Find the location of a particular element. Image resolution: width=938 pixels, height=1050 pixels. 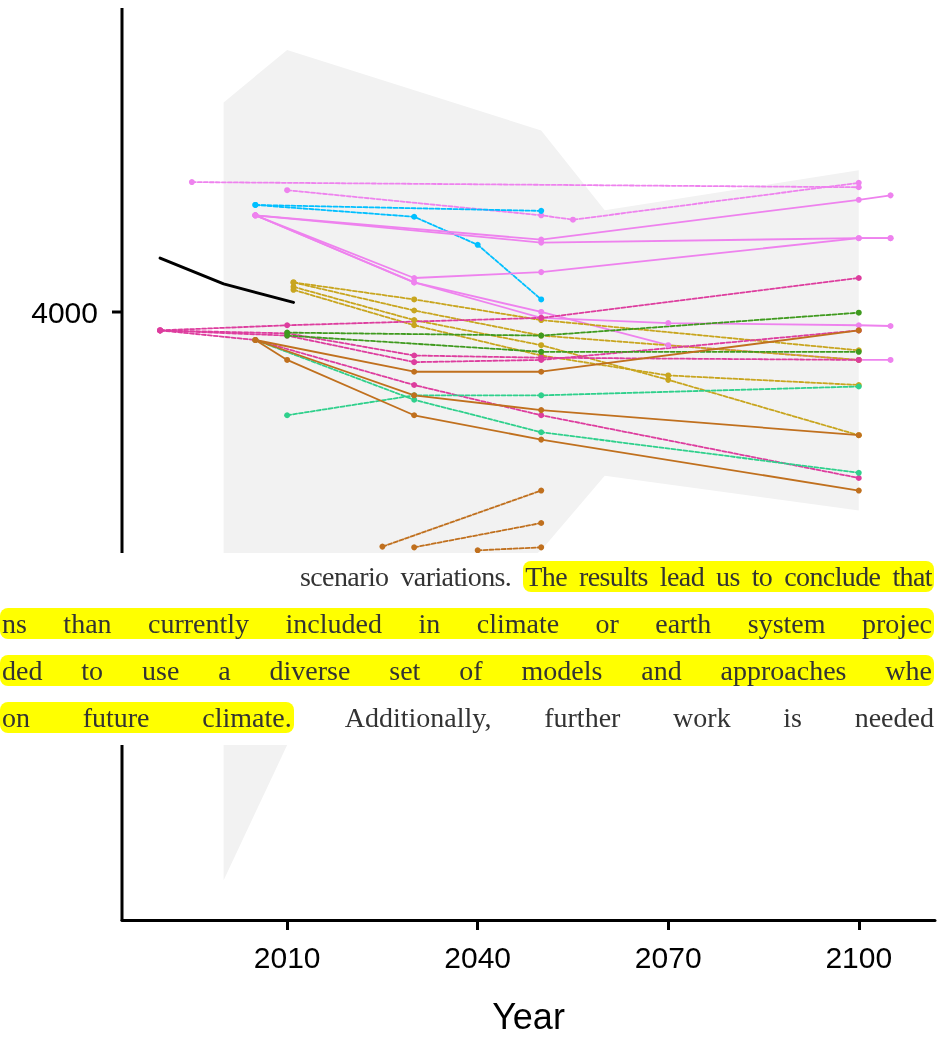

x-tick-label: 2040 is located at coordinates (478, 957).